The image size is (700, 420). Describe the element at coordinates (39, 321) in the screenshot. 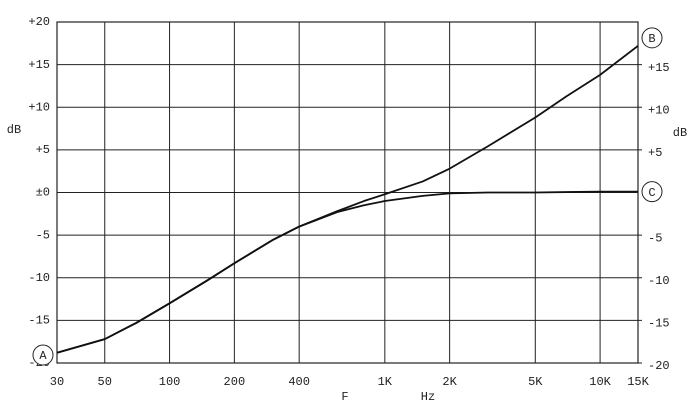

I see `y-tick-label: -15` at that location.